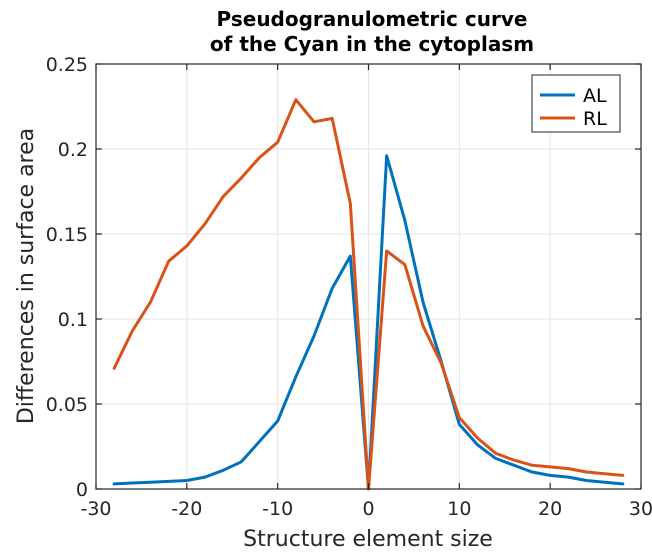  What do you see at coordinates (595, 96) in the screenshot?
I see `legend-label-al: AL` at bounding box center [595, 96].